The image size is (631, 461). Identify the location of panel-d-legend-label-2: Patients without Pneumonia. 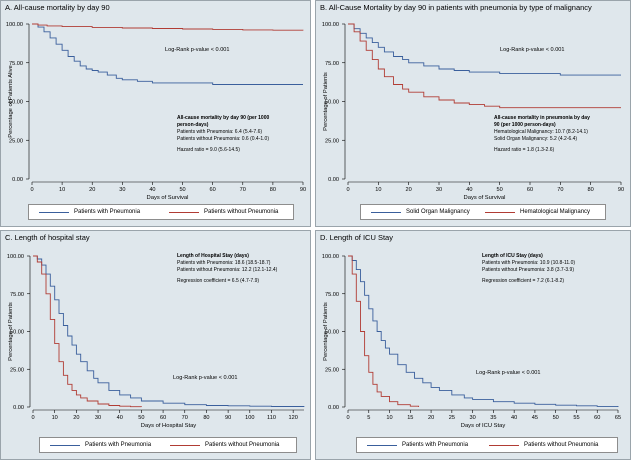
(561, 445).